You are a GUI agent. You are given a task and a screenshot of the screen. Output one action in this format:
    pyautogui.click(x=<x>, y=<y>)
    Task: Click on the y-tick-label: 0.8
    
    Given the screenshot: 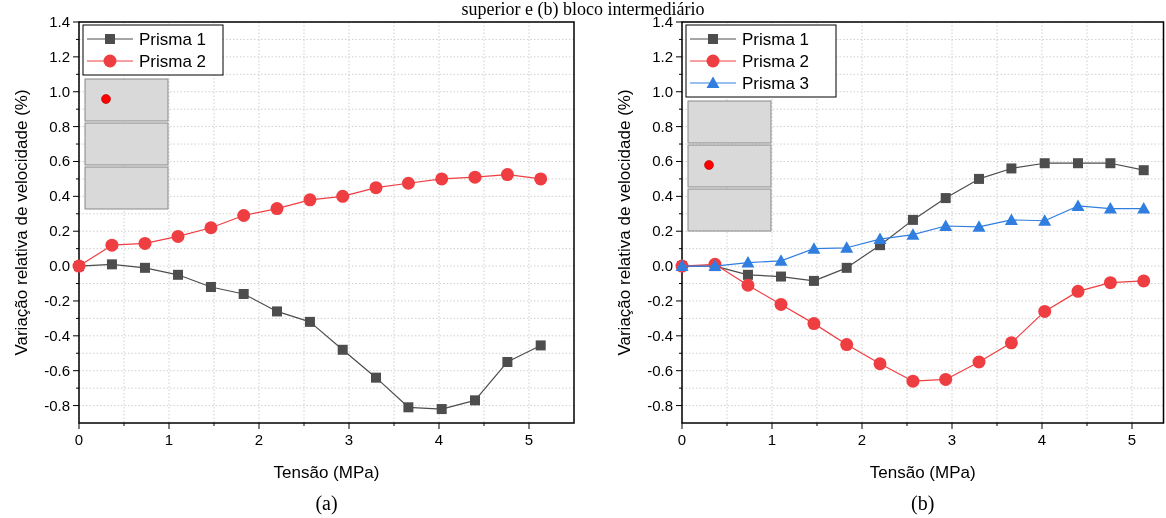 What is the action you would take?
    pyautogui.click(x=662, y=126)
    